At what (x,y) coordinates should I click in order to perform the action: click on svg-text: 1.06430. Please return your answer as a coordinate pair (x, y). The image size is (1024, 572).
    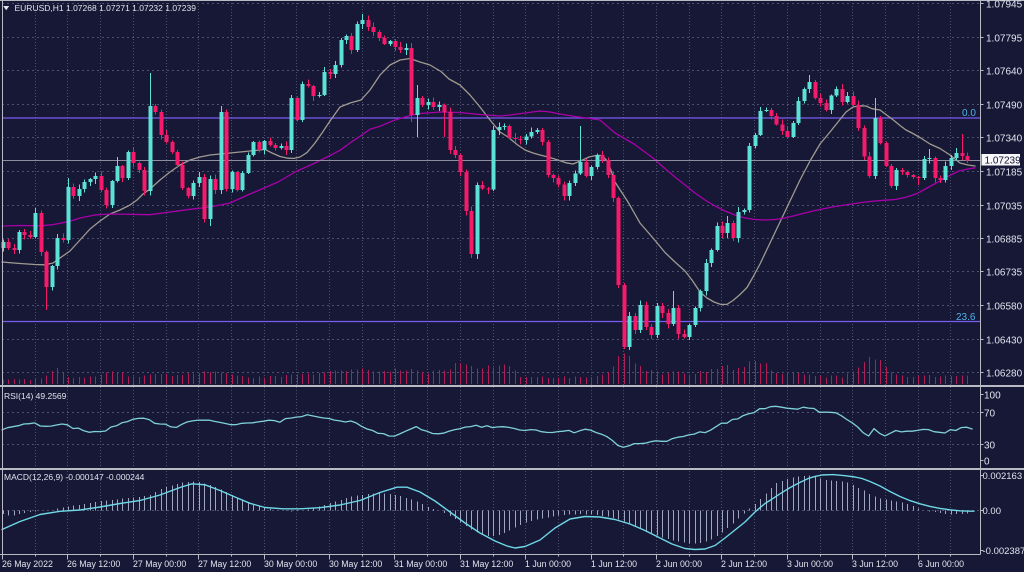
    Looking at the image, I should click on (1004, 341).